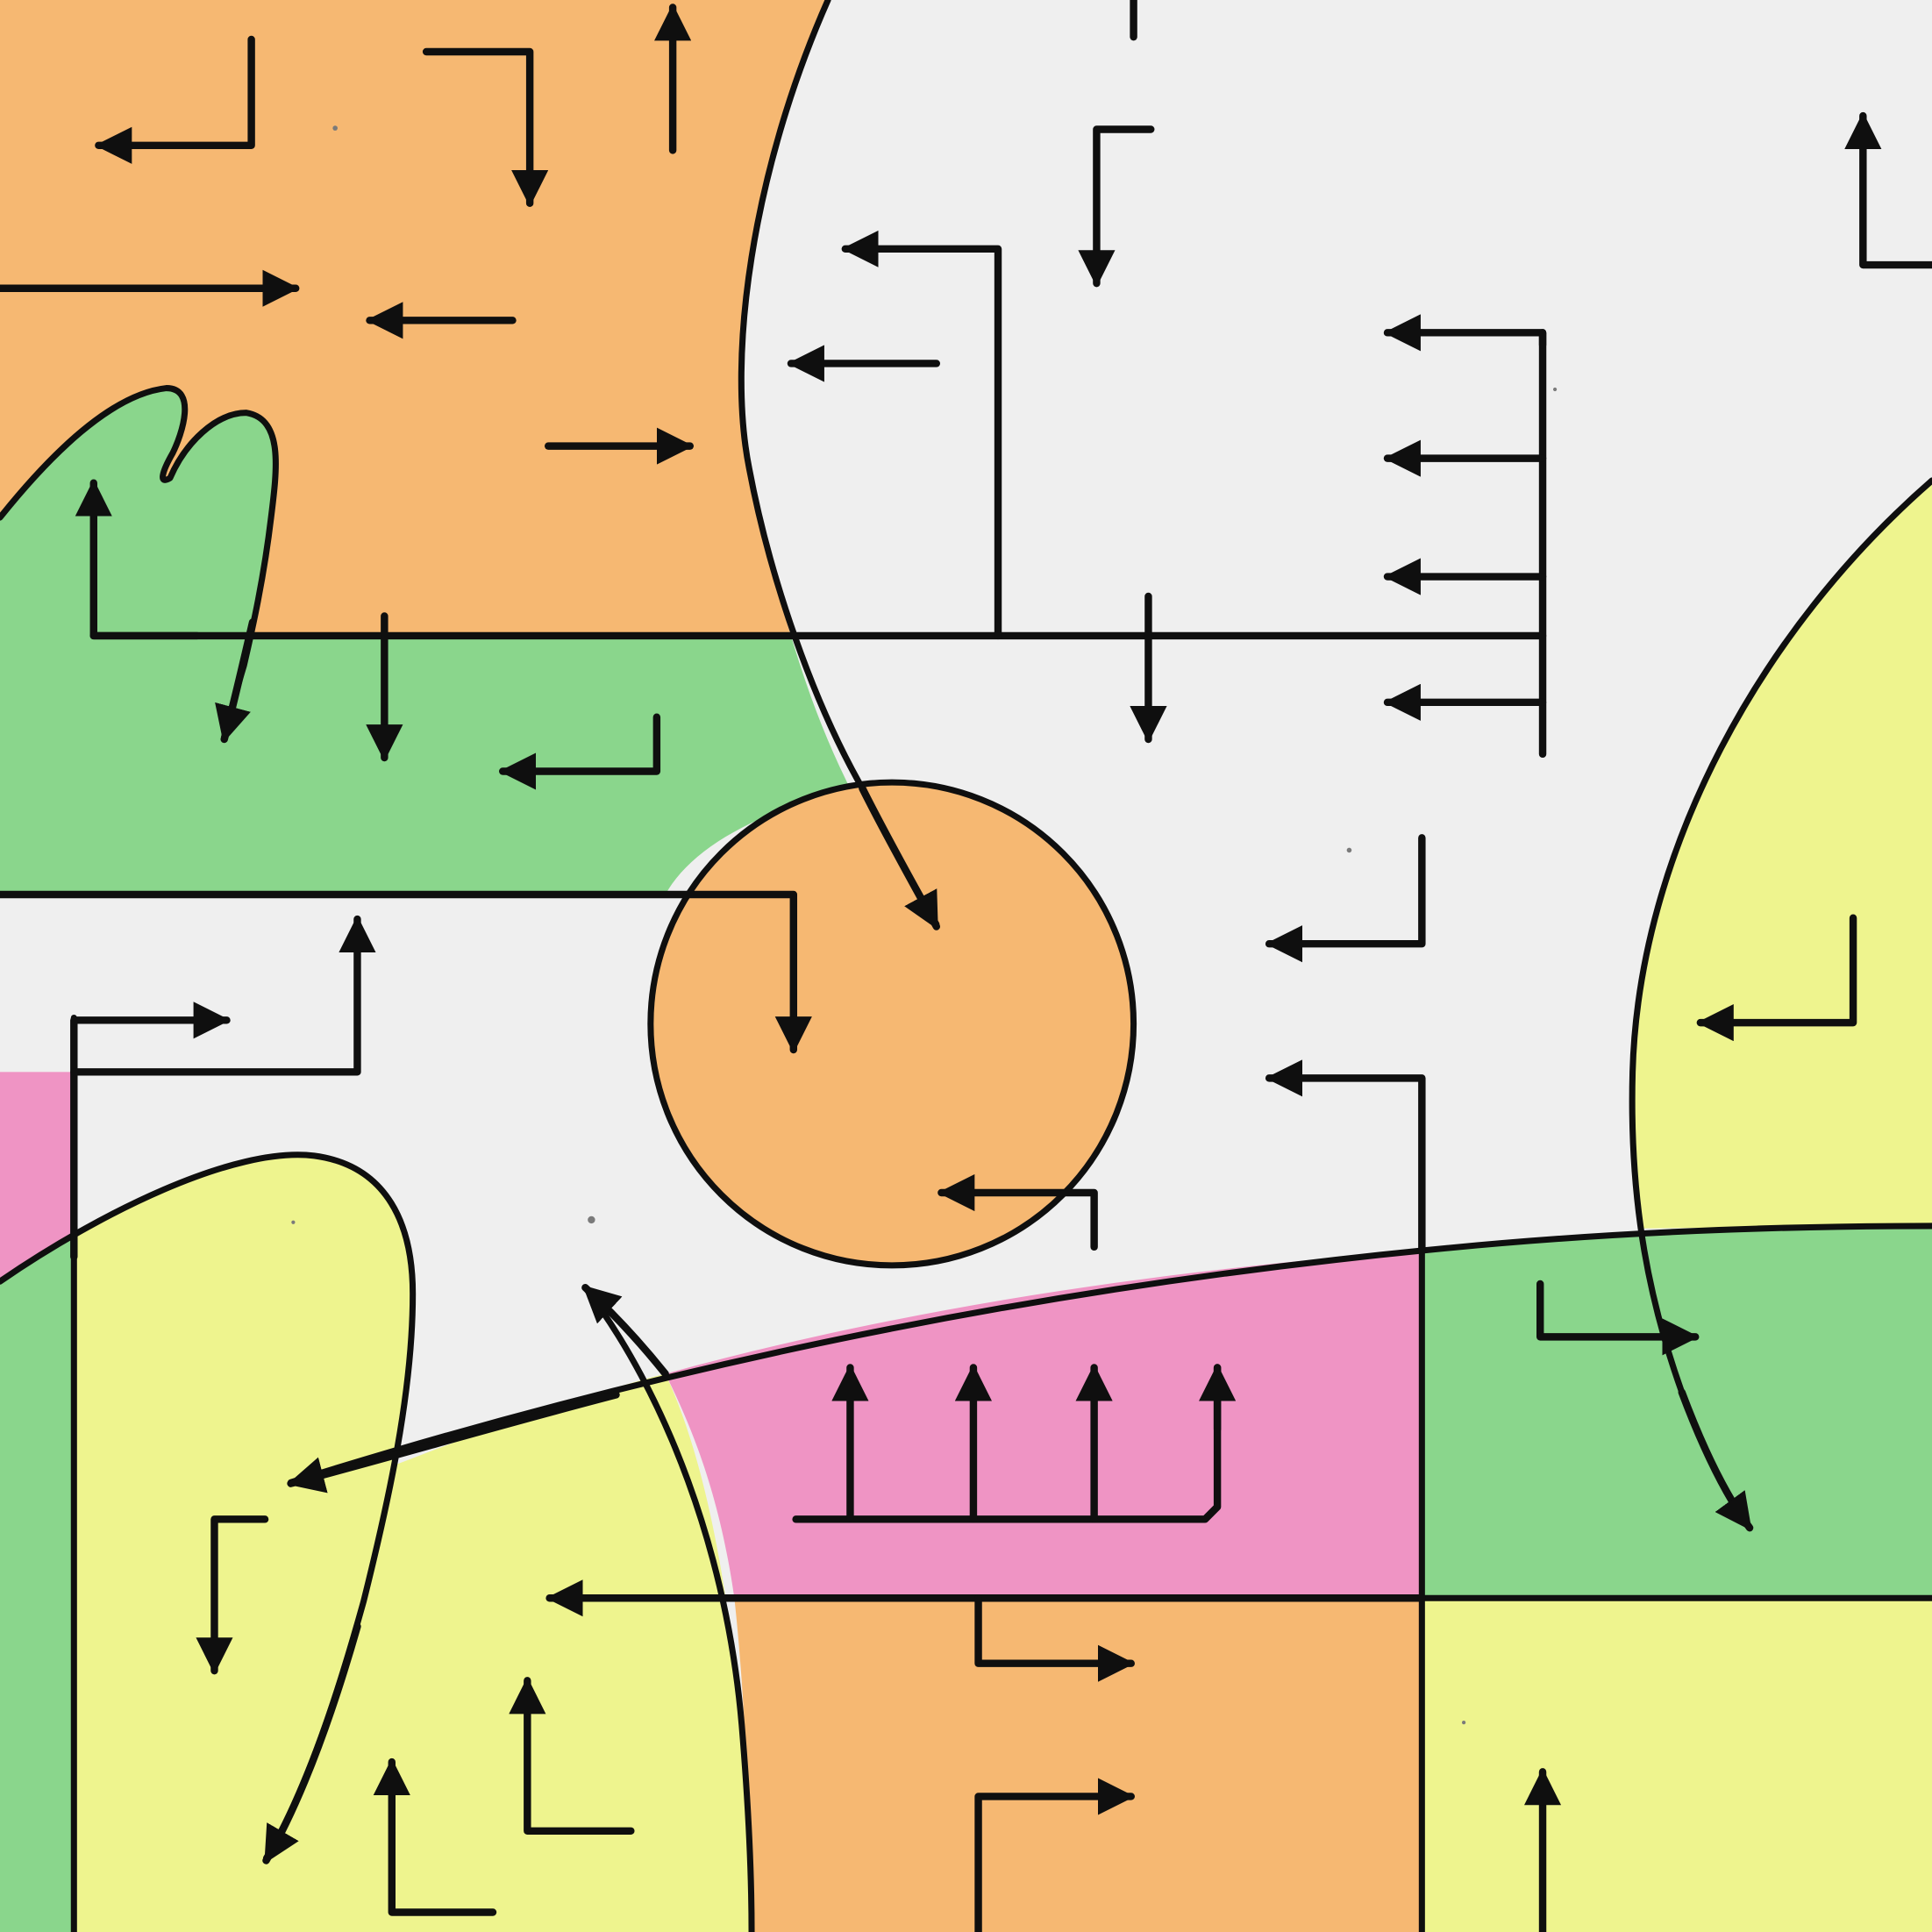  Describe the element at coordinates (1716, 1460) in the screenshot. I see `arrow-dome-curve-down` at that location.